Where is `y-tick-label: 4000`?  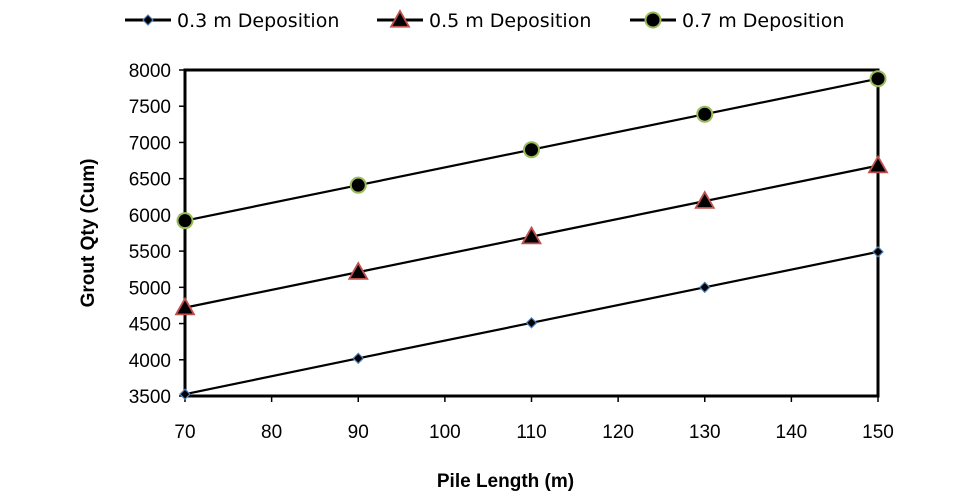
y-tick-label: 4000 is located at coordinates (150, 361).